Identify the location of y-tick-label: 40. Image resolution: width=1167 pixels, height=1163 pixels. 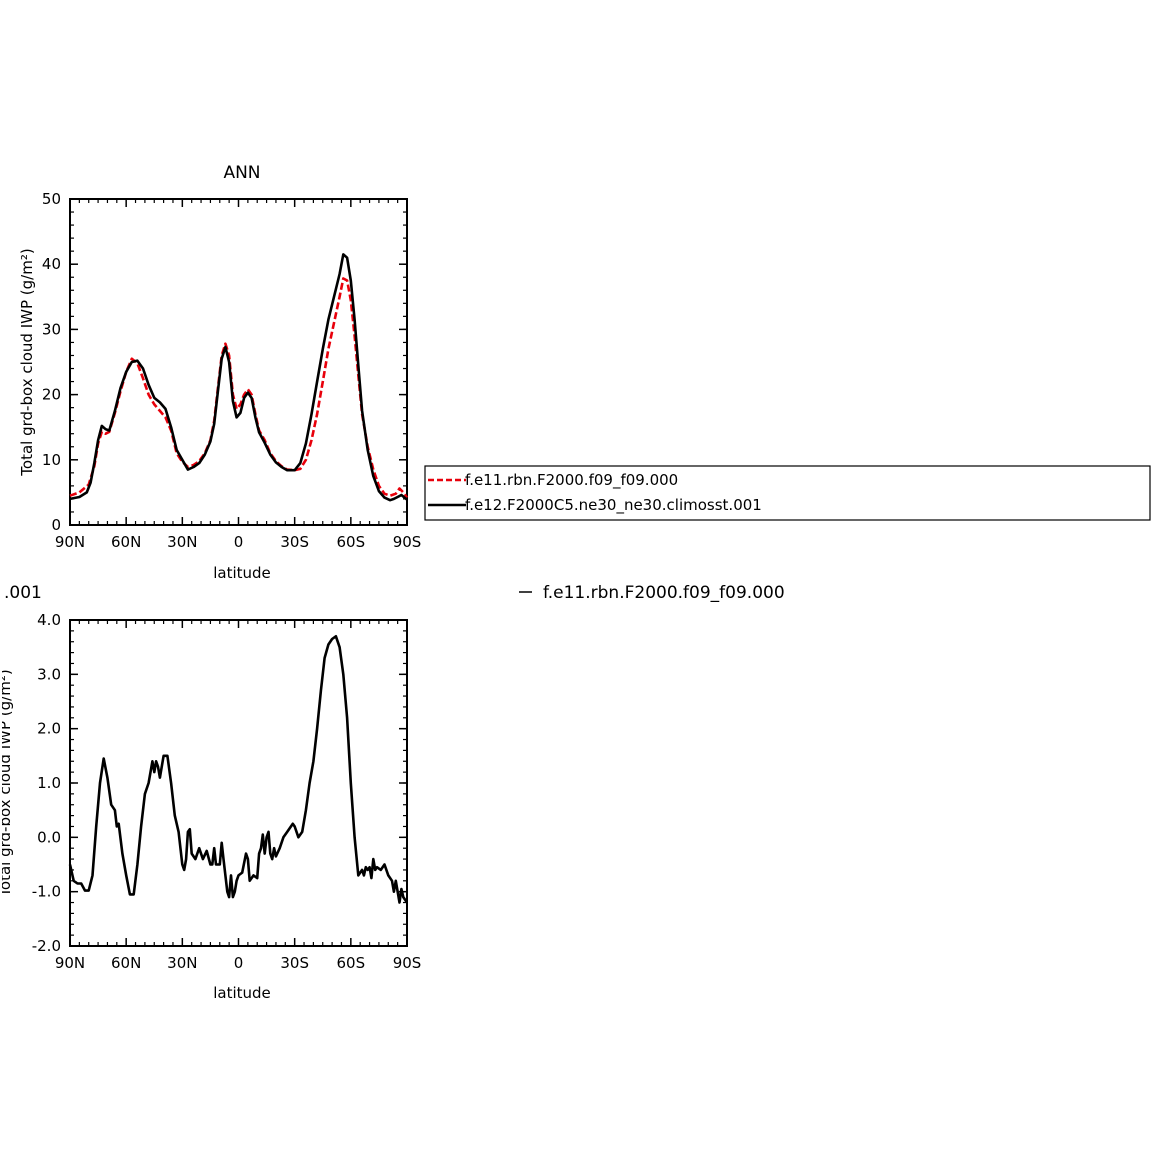
(51, 264).